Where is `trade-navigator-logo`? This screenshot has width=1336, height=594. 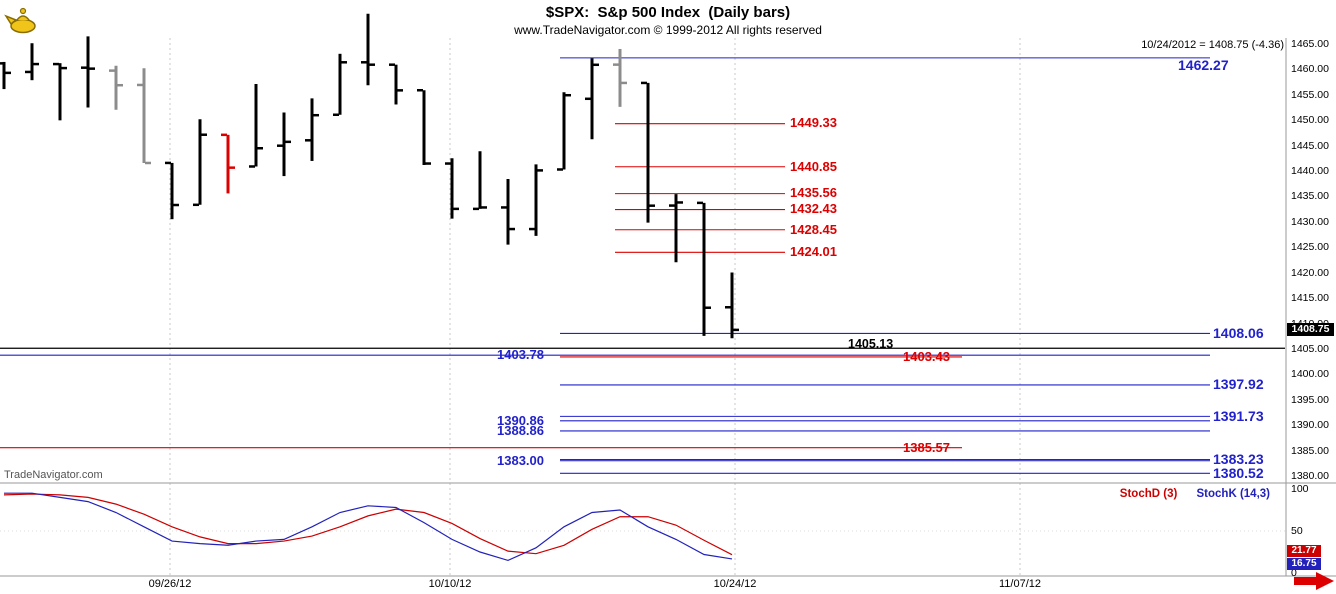
trade-navigator-logo is located at coordinates (22, 20).